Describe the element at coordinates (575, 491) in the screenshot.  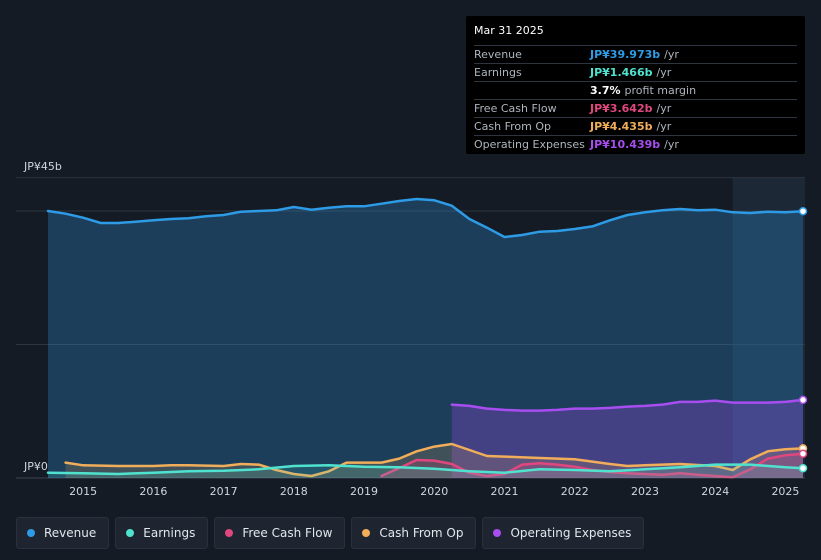
I see `x-tick-label: 2022` at that location.